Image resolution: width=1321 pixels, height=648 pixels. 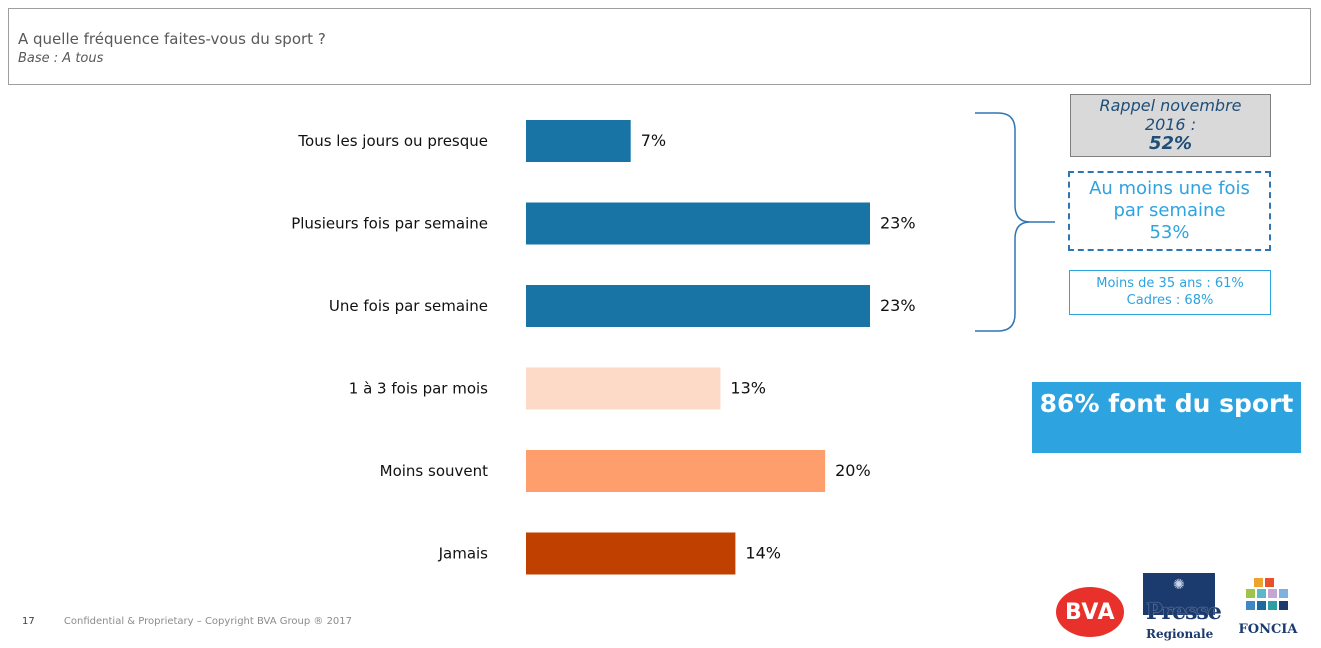 I want to click on value-label-3: 13%, so click(x=748, y=388).